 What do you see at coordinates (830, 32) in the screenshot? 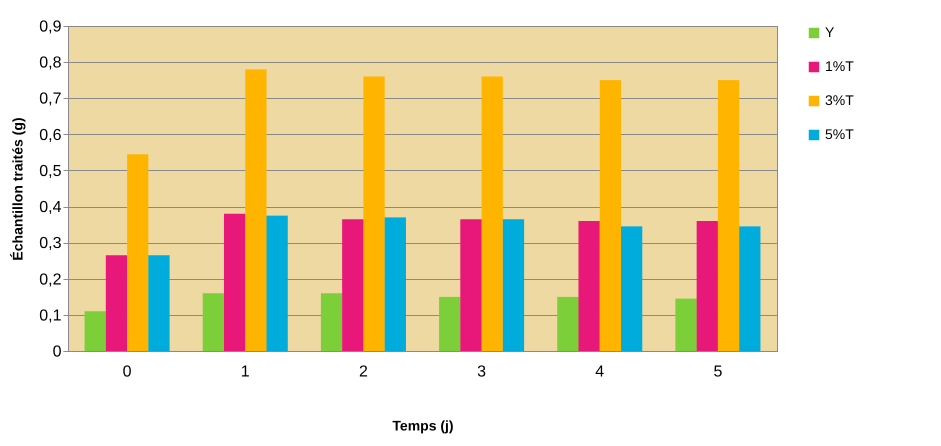
I see `legend-label: Y` at bounding box center [830, 32].